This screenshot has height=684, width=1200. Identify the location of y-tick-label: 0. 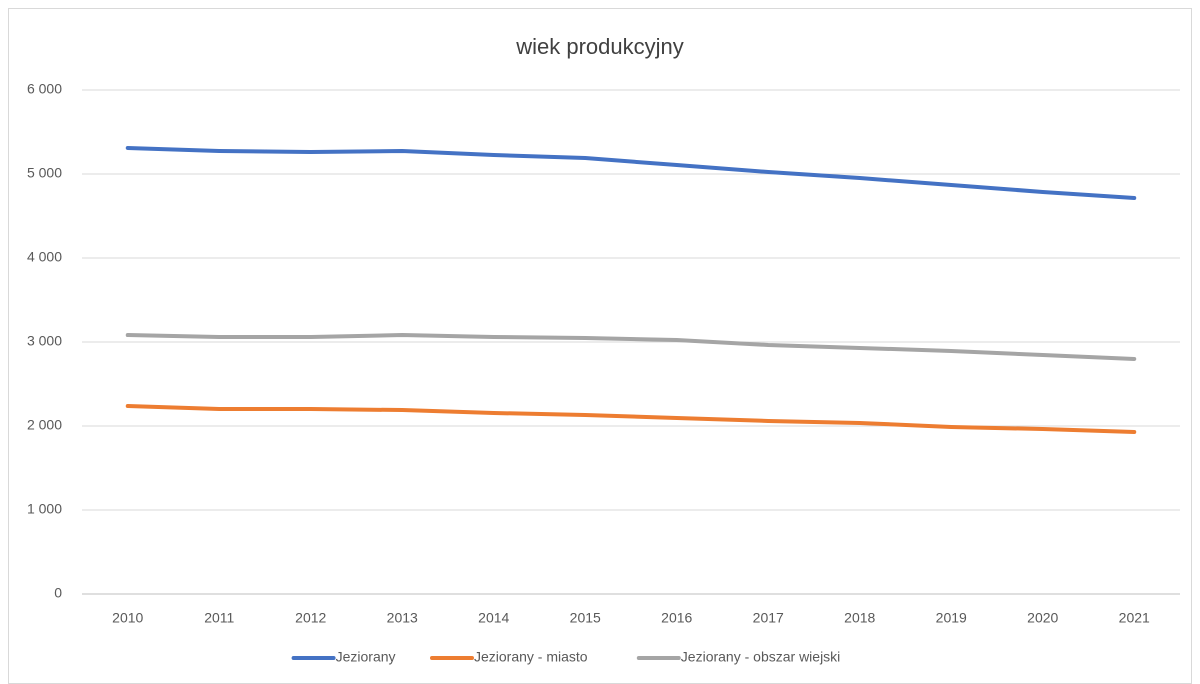
(58, 593).